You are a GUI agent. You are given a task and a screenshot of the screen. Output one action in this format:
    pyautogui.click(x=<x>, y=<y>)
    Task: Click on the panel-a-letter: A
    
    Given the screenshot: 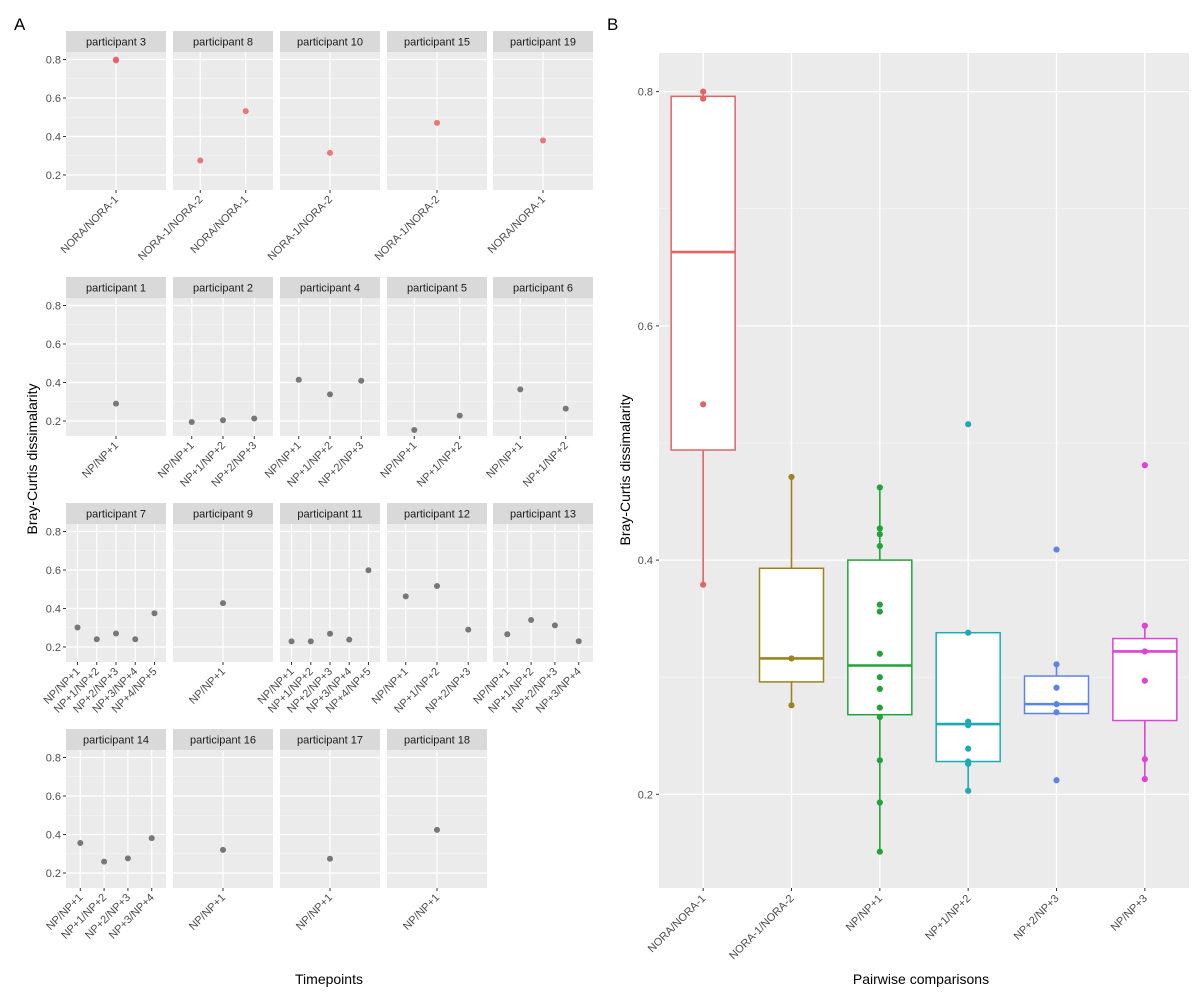 What is the action you would take?
    pyautogui.click(x=20, y=24)
    